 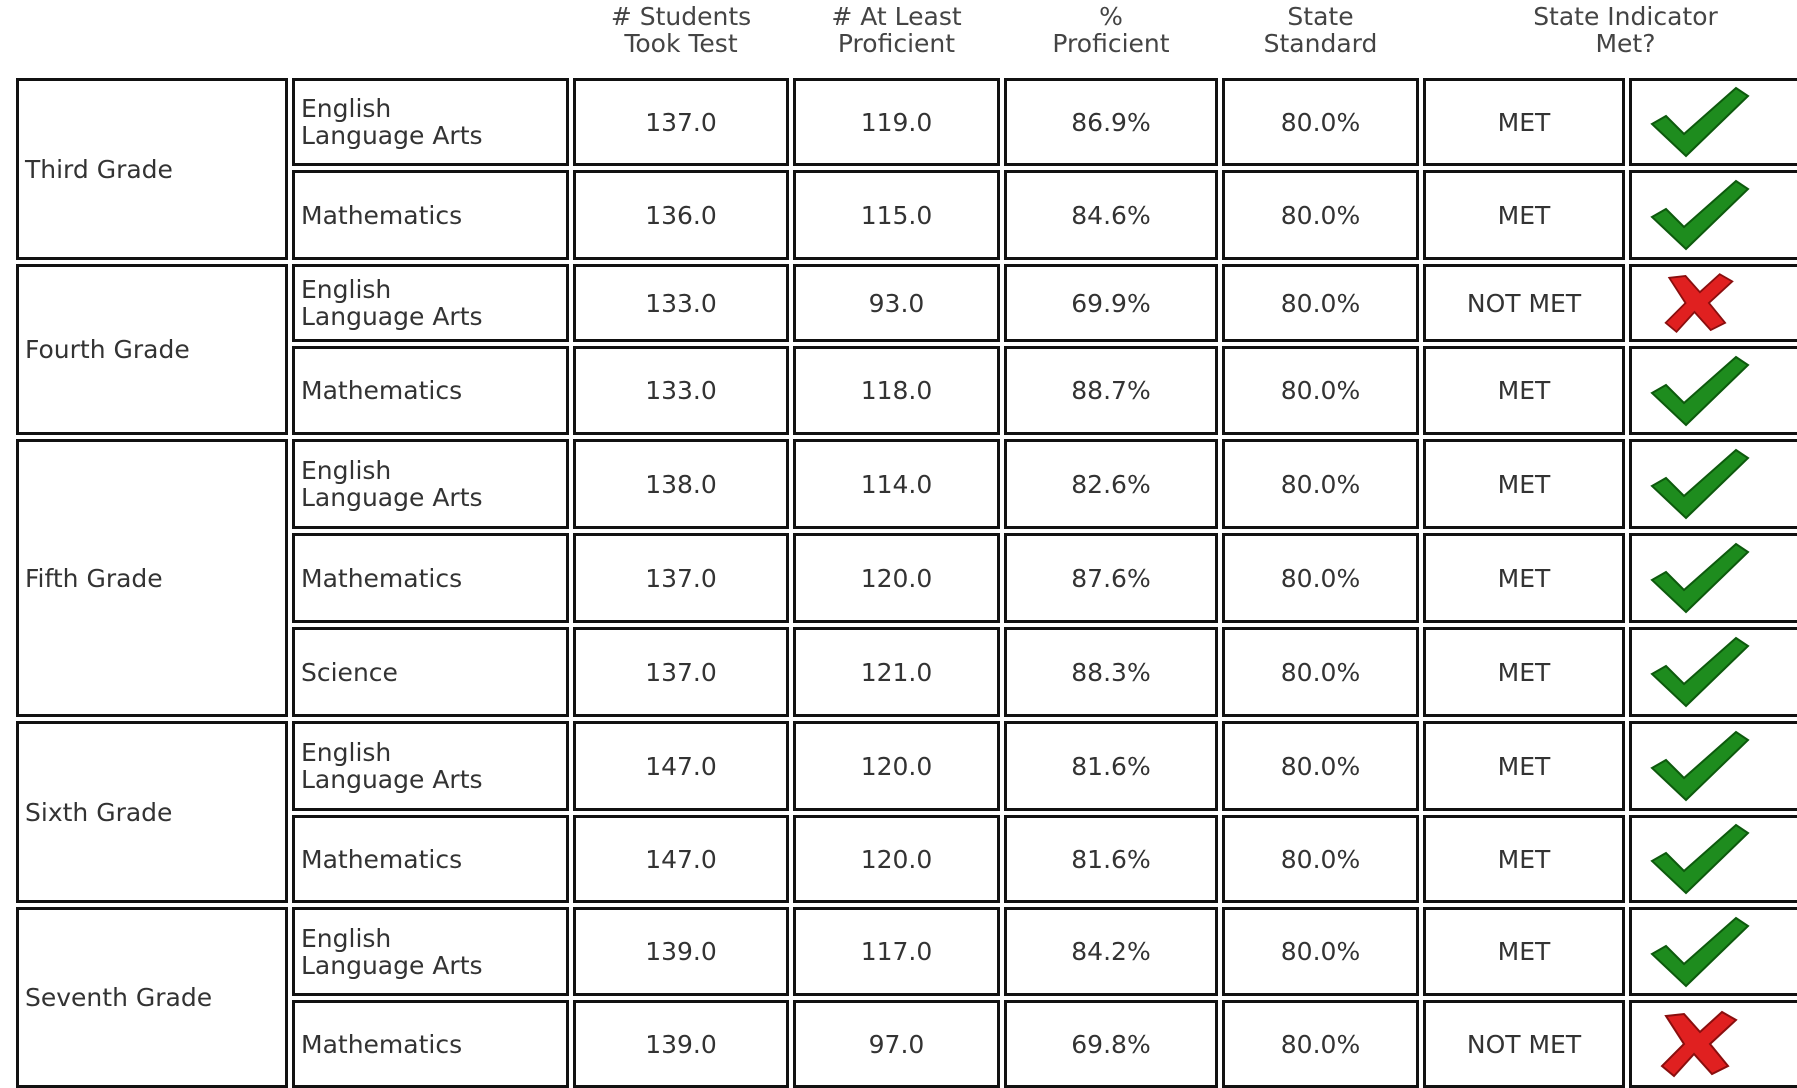 I want to click on column-header: State Indicator Met?, so click(x=1609, y=30).